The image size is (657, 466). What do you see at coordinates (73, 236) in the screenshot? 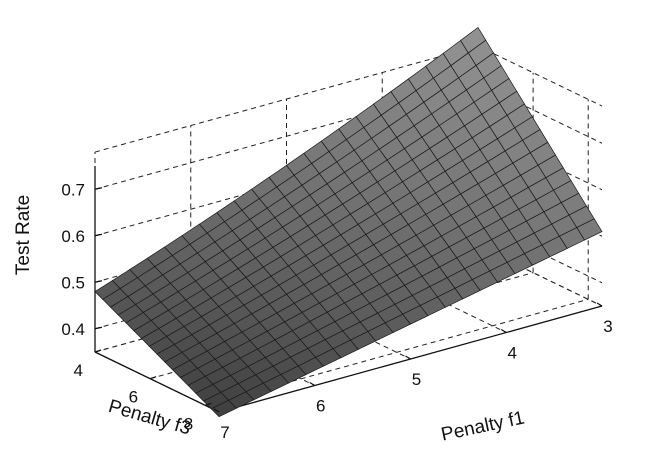
I see `z-tick-label: 0.6` at bounding box center [73, 236].